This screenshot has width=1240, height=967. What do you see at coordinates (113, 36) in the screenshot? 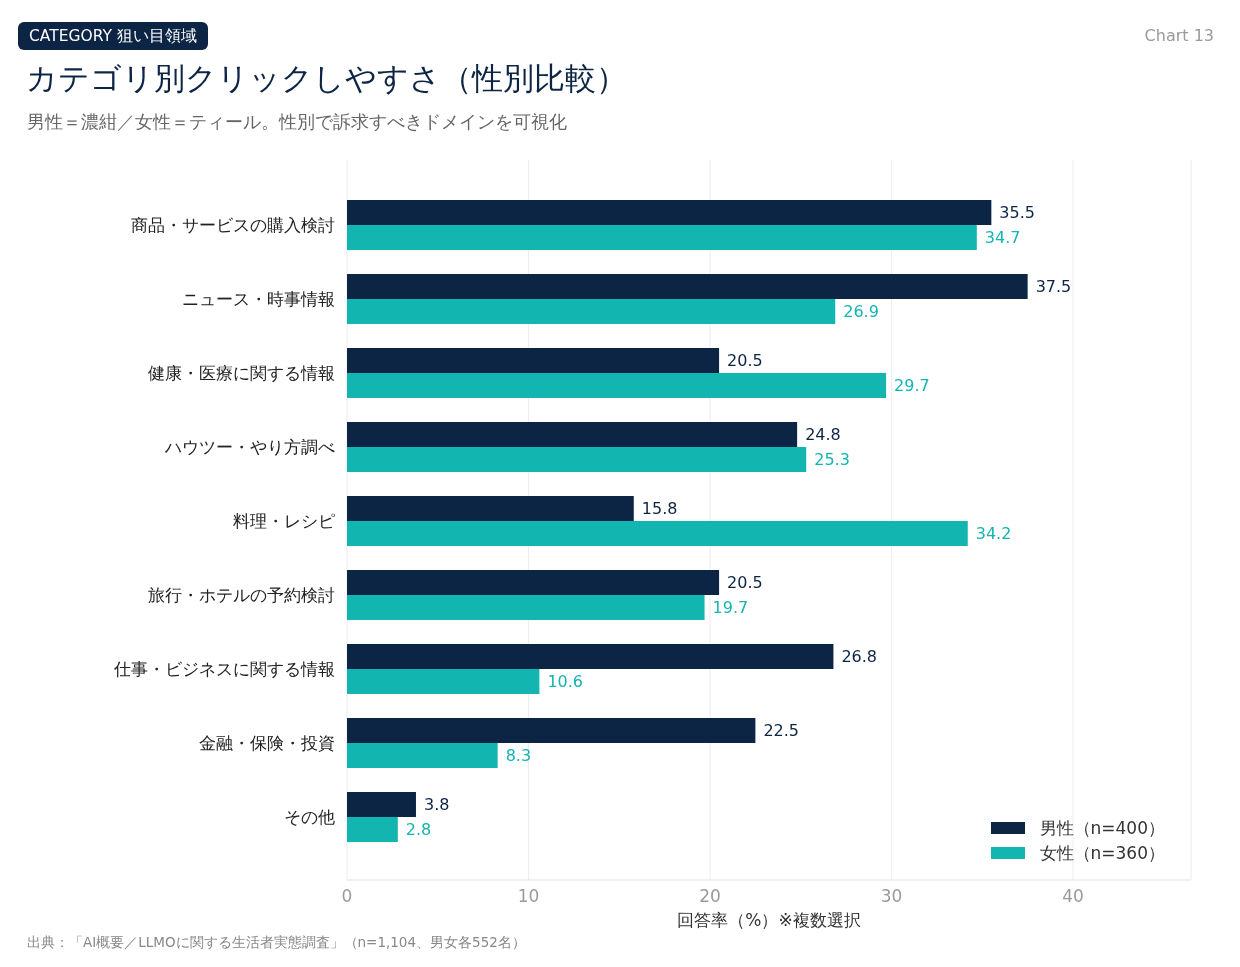
I see `text: CATEGORY 狙い目領域` at bounding box center [113, 36].